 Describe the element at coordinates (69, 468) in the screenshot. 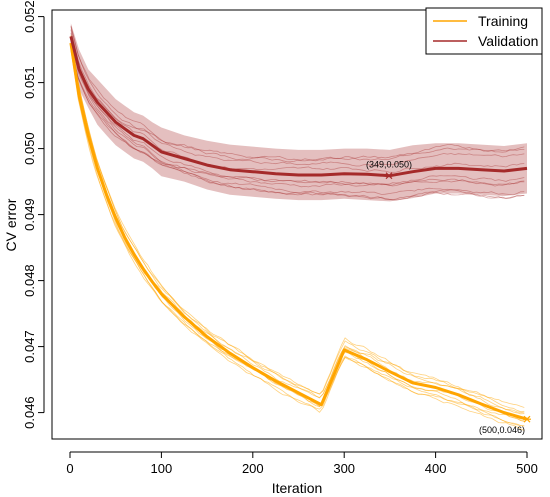

I see `x-tick-label-0: 0` at that location.